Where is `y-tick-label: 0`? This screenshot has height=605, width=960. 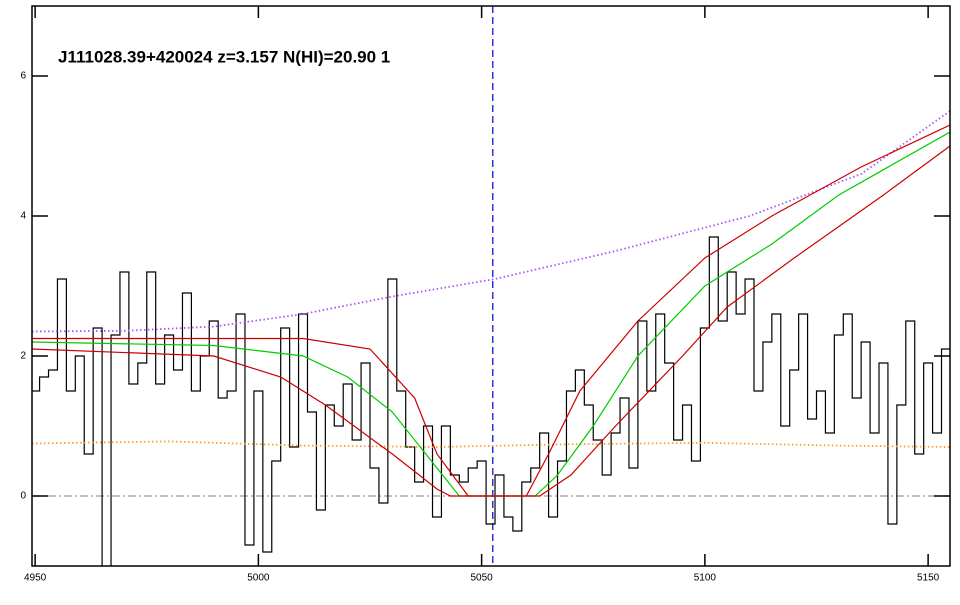
y-tick-label: 0 is located at coordinates (23, 496).